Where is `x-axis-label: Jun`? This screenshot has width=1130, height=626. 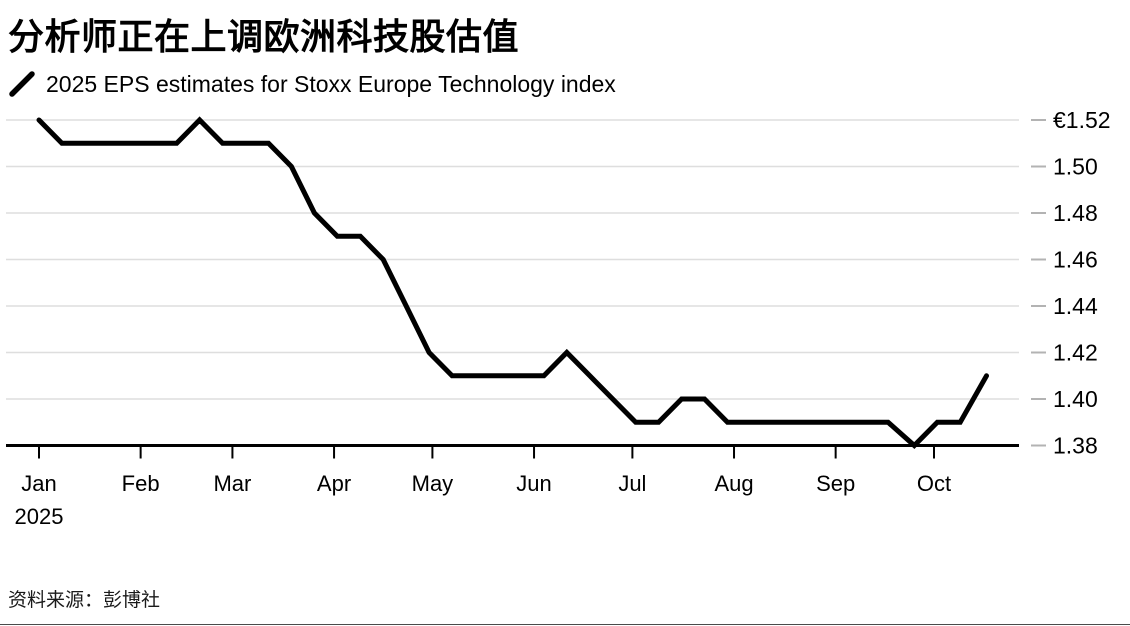
x-axis-label: Jun is located at coordinates (533, 483).